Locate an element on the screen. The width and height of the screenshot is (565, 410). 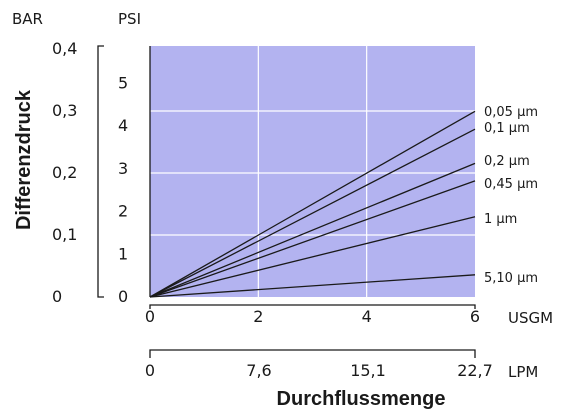
psi-tick-label: 0 is located at coordinates (123, 296).